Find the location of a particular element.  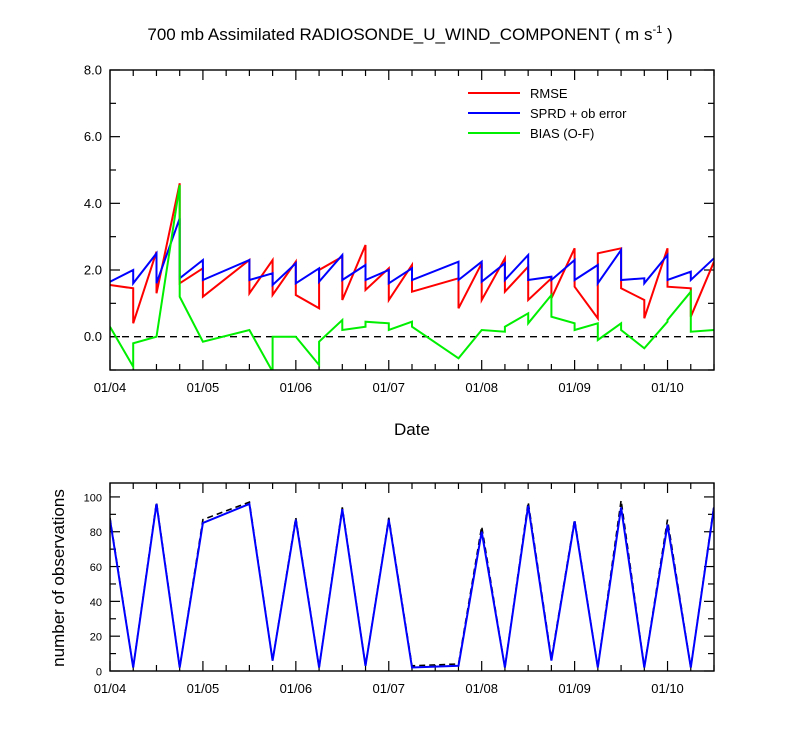

y-tick-label: 80 is located at coordinates (96, 533).